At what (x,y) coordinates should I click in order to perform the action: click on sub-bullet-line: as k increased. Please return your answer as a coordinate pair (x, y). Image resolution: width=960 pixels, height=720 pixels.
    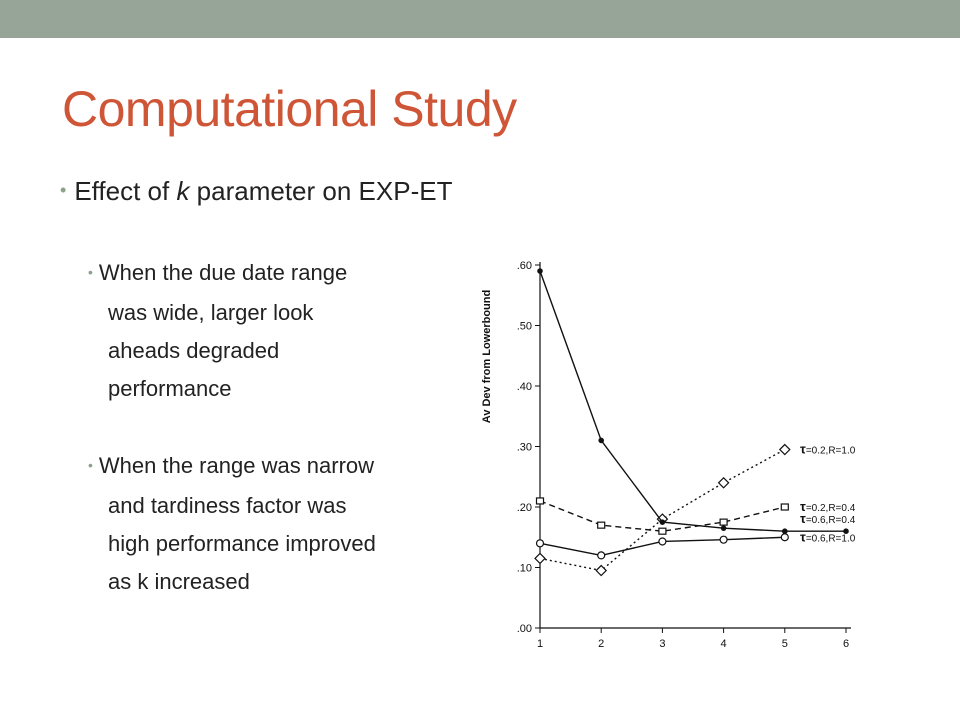
    Looking at the image, I should click on (179, 581).